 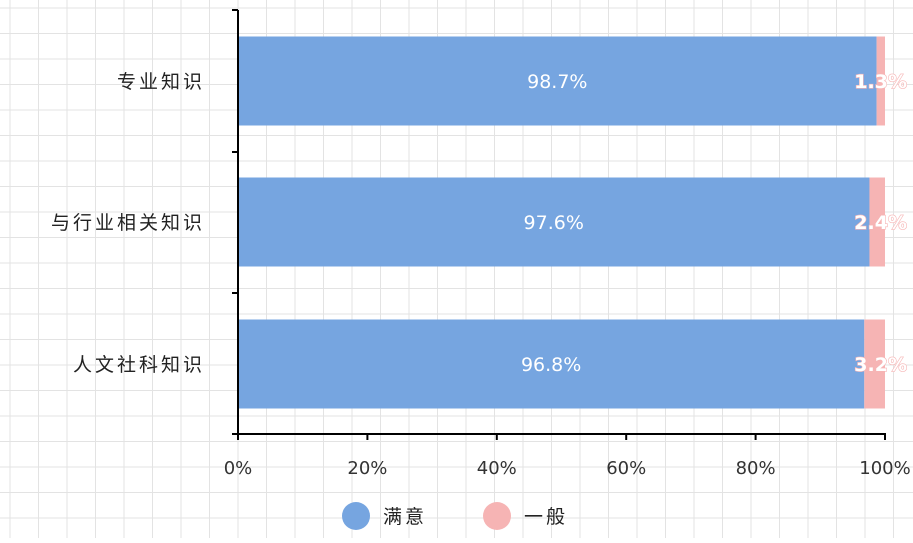 What do you see at coordinates (455, 516) in the screenshot?
I see `legend: 满意 一般` at bounding box center [455, 516].